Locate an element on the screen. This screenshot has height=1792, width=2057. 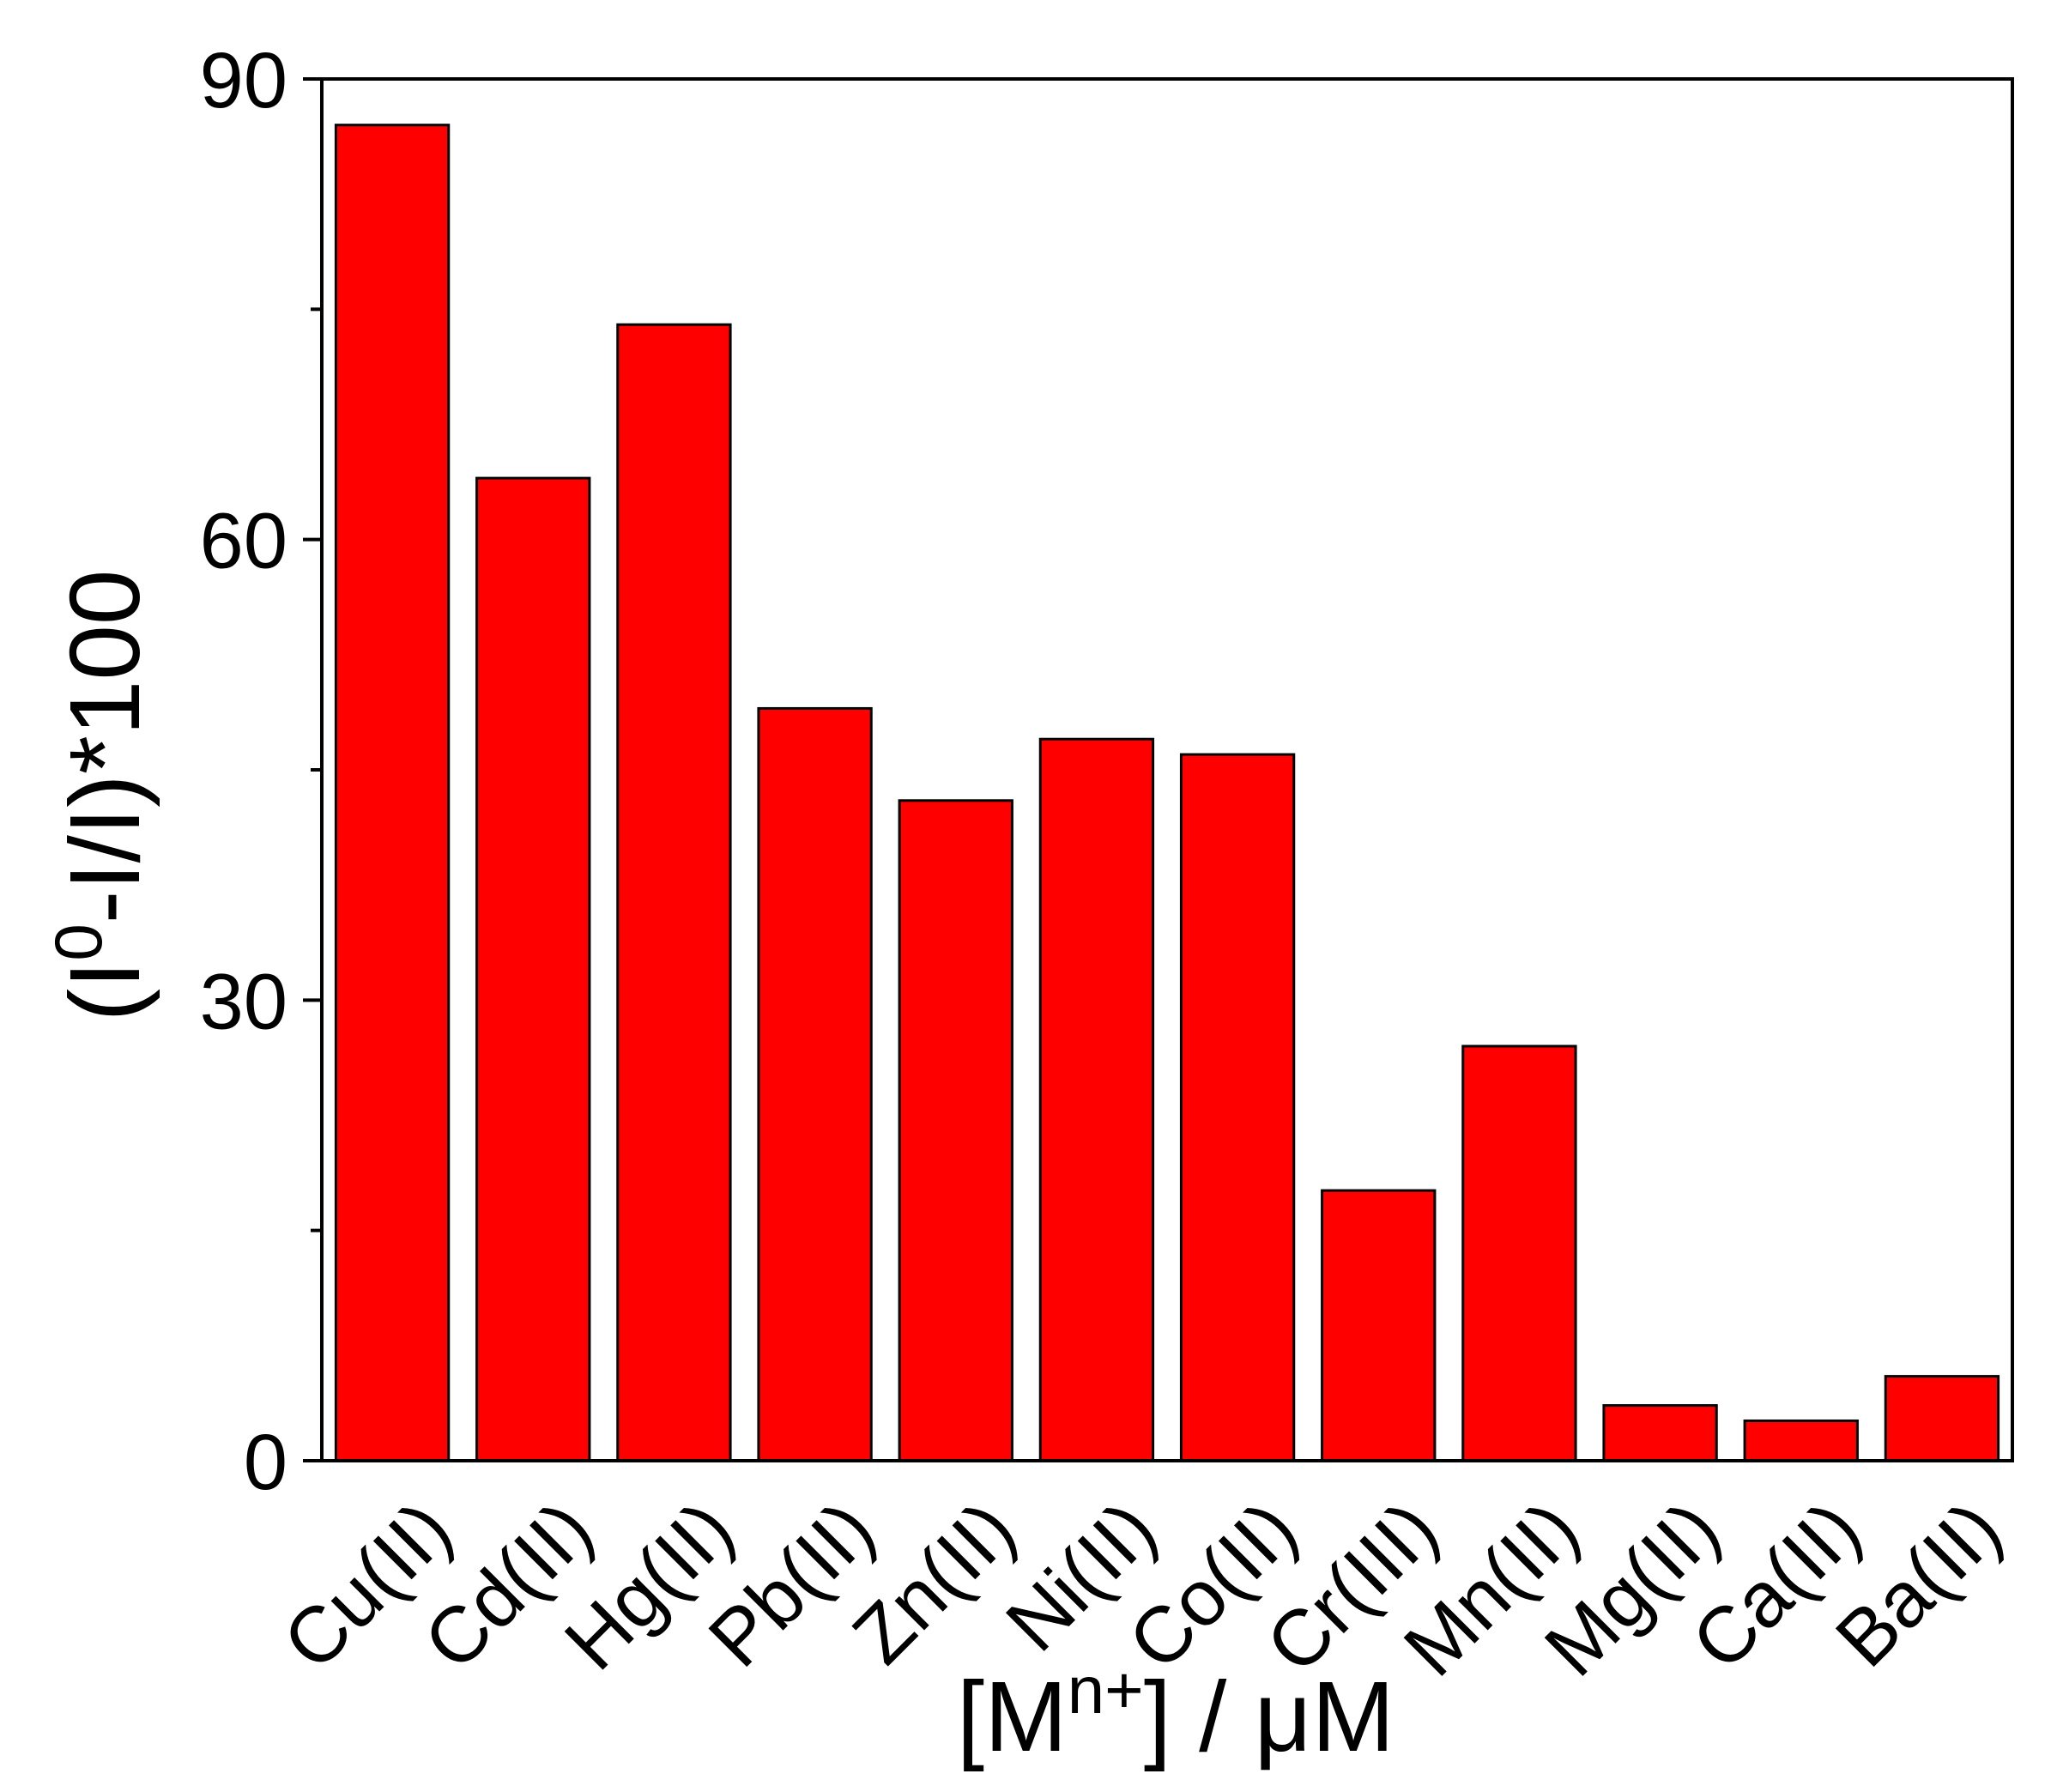
x-axis-title-post: ] / μM is located at coordinates (1269, 1716).